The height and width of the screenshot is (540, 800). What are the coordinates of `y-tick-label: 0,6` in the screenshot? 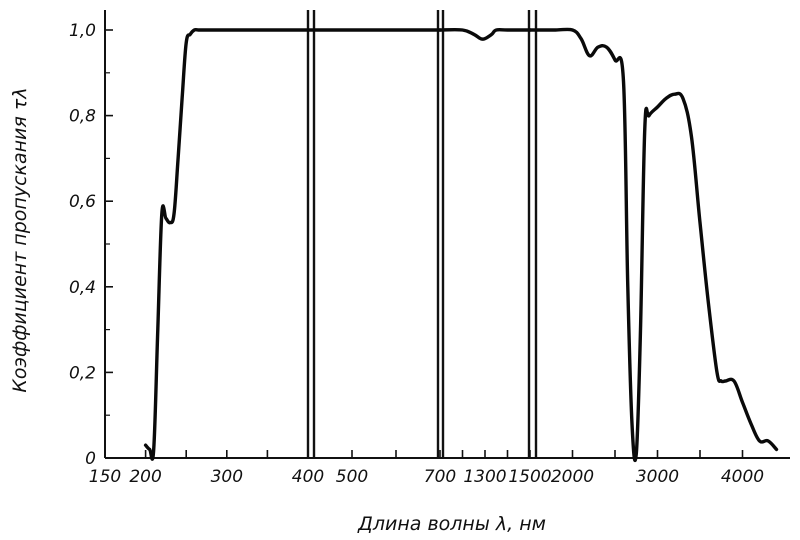 It's located at (82, 202).